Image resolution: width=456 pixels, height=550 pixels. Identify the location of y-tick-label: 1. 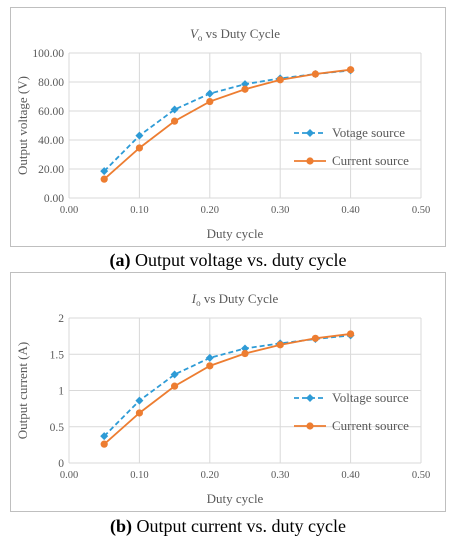
(61, 392).